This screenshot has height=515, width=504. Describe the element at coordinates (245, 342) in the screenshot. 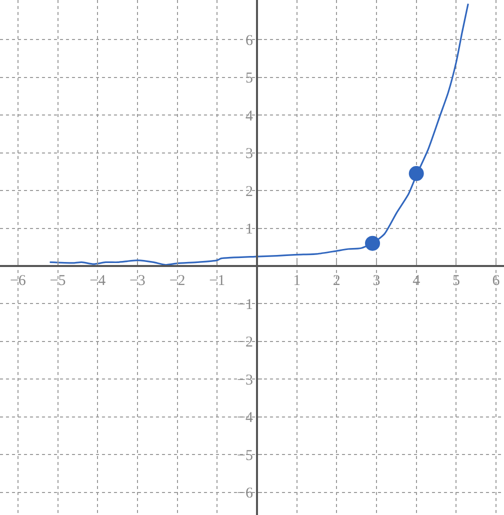

I see `y-tick-label: −2` at that location.